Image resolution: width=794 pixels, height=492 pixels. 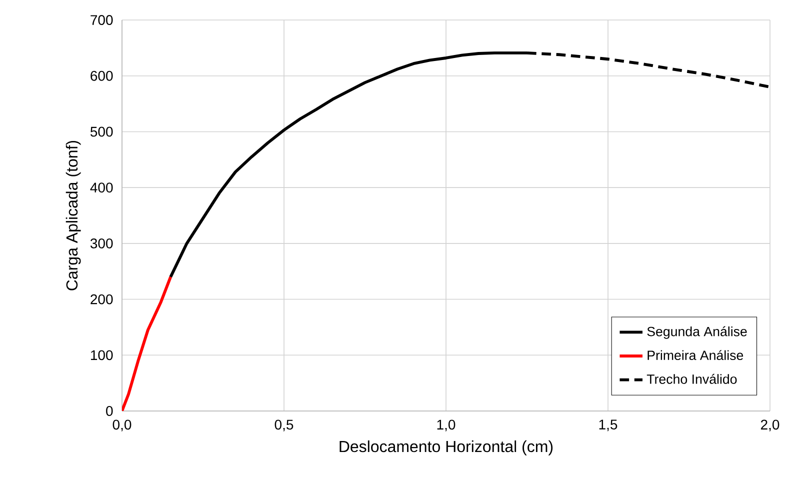 What do you see at coordinates (102, 355) in the screenshot?
I see `y-tick-label: 100` at bounding box center [102, 355].